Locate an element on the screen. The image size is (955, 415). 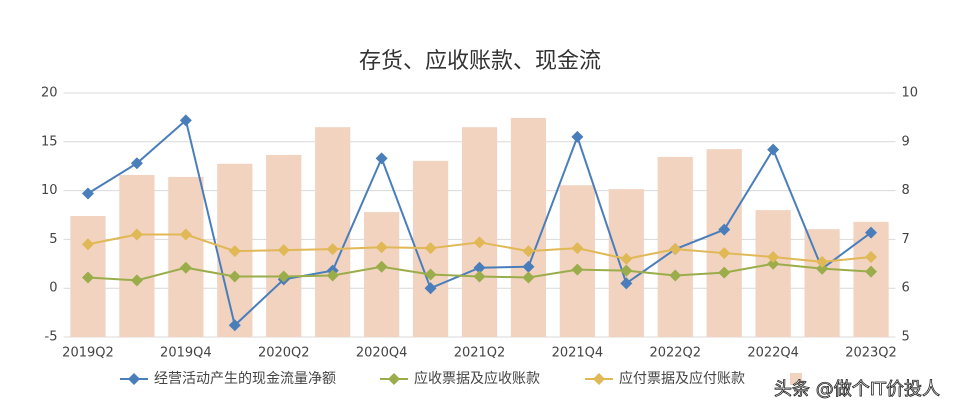
legend-label: 经营活动产生的现金流量净额 is located at coordinates (245, 379).